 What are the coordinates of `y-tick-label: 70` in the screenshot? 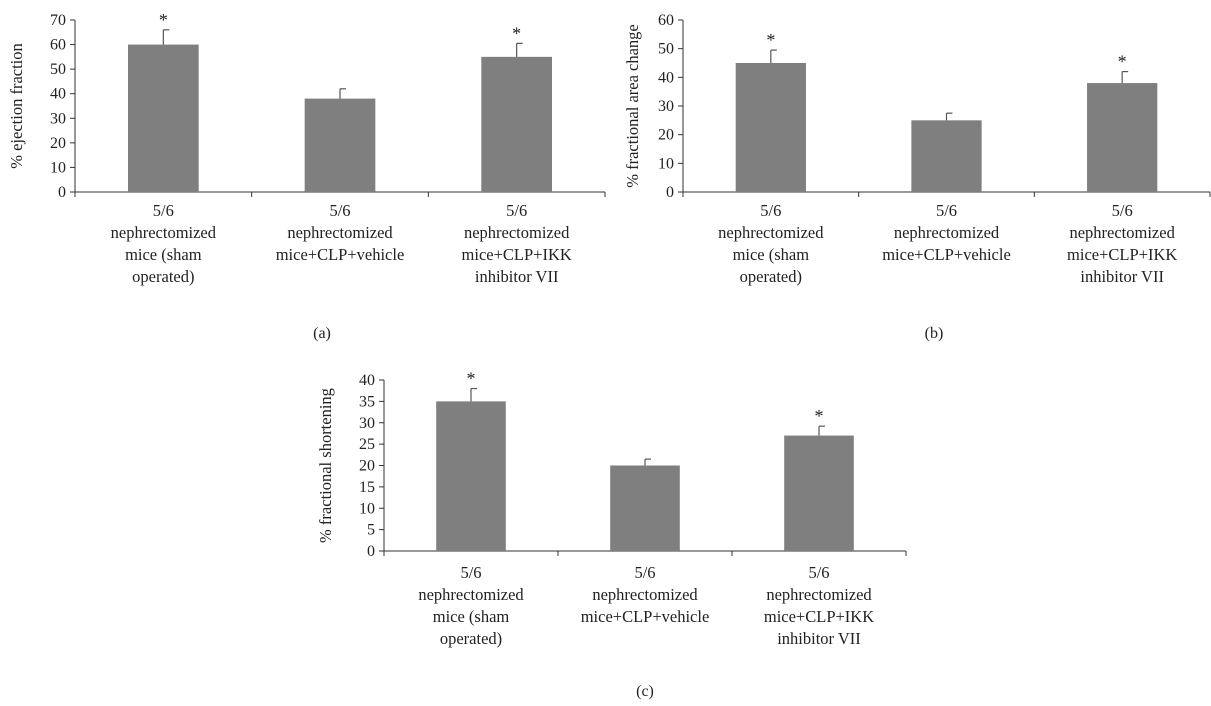 It's located at (58, 20).